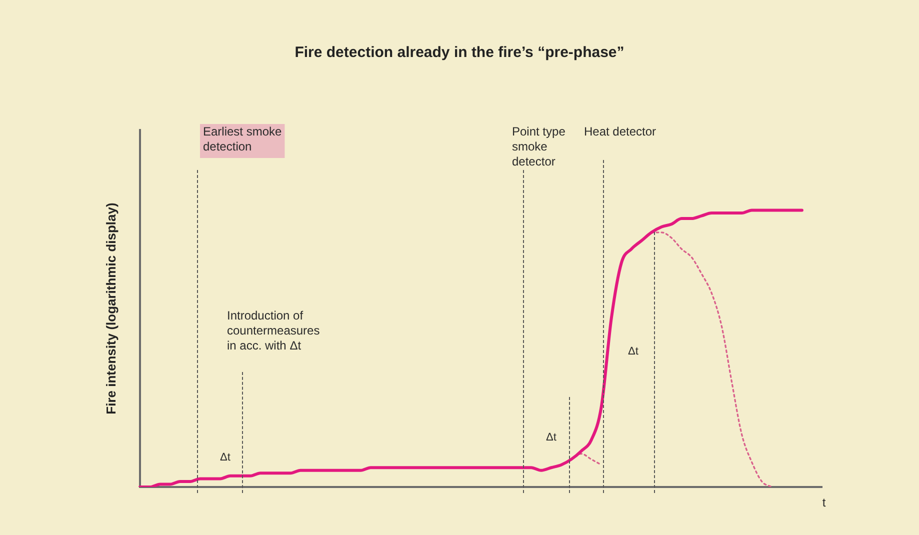 This screenshot has width=919, height=535. Describe the element at coordinates (110, 308) in the screenshot. I see `y-axis-title: Fire intensity (logarithmic display)` at that location.